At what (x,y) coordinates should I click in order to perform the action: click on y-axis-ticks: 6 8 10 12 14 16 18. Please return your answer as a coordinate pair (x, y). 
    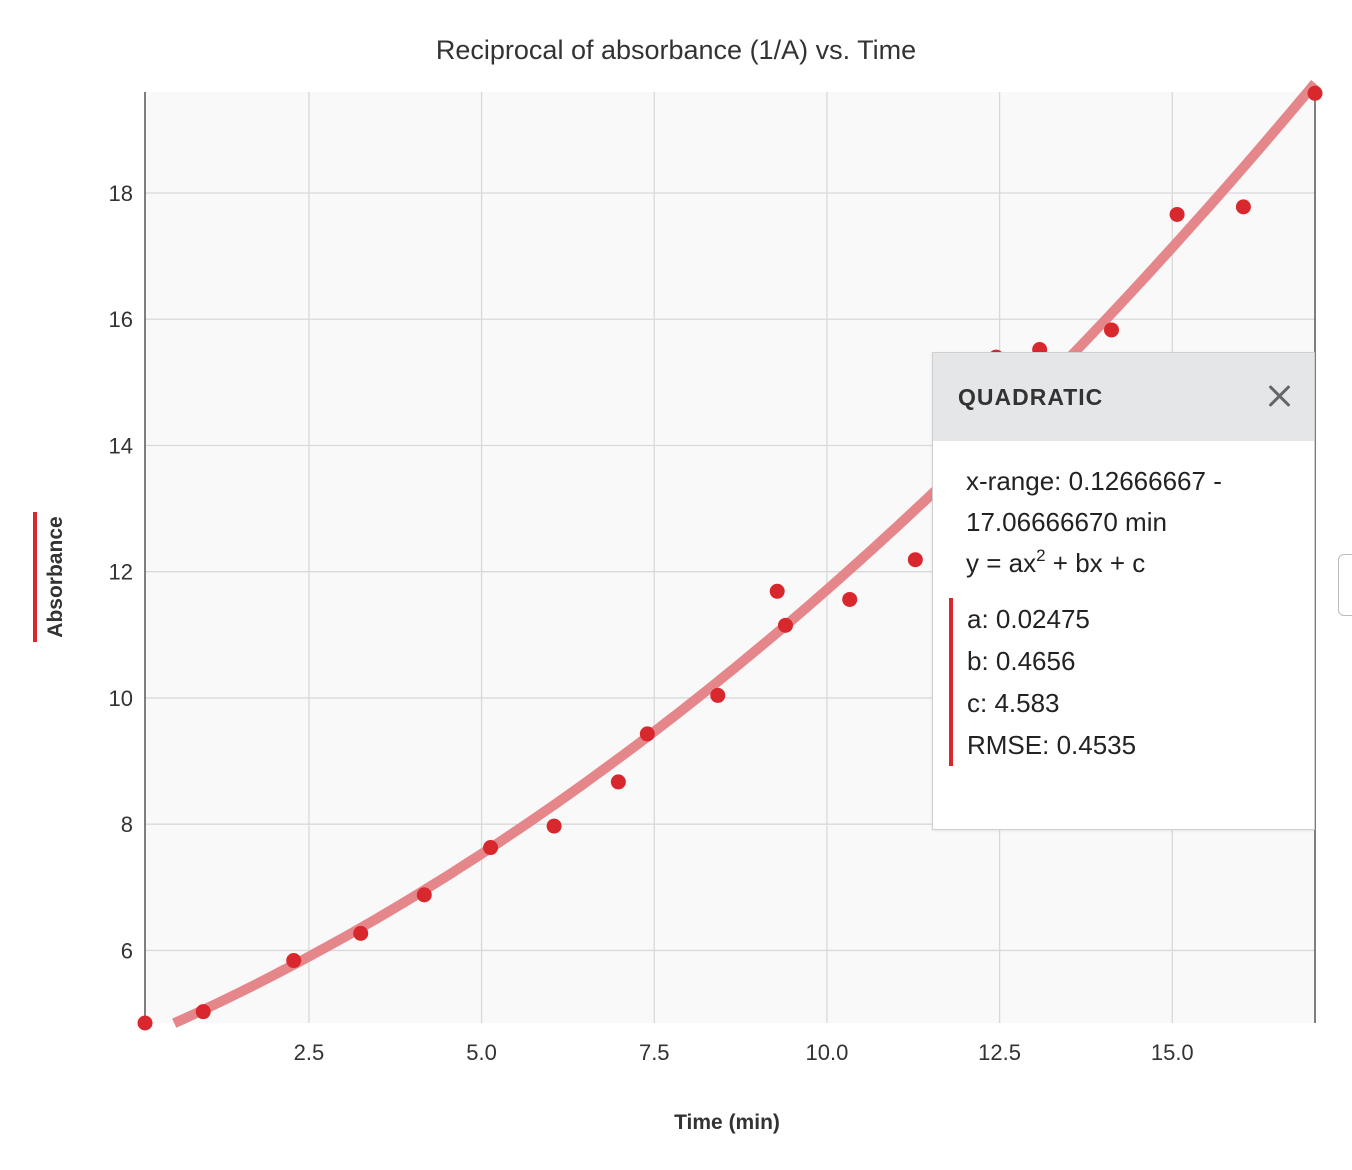
    Looking at the image, I should click on (121, 572).